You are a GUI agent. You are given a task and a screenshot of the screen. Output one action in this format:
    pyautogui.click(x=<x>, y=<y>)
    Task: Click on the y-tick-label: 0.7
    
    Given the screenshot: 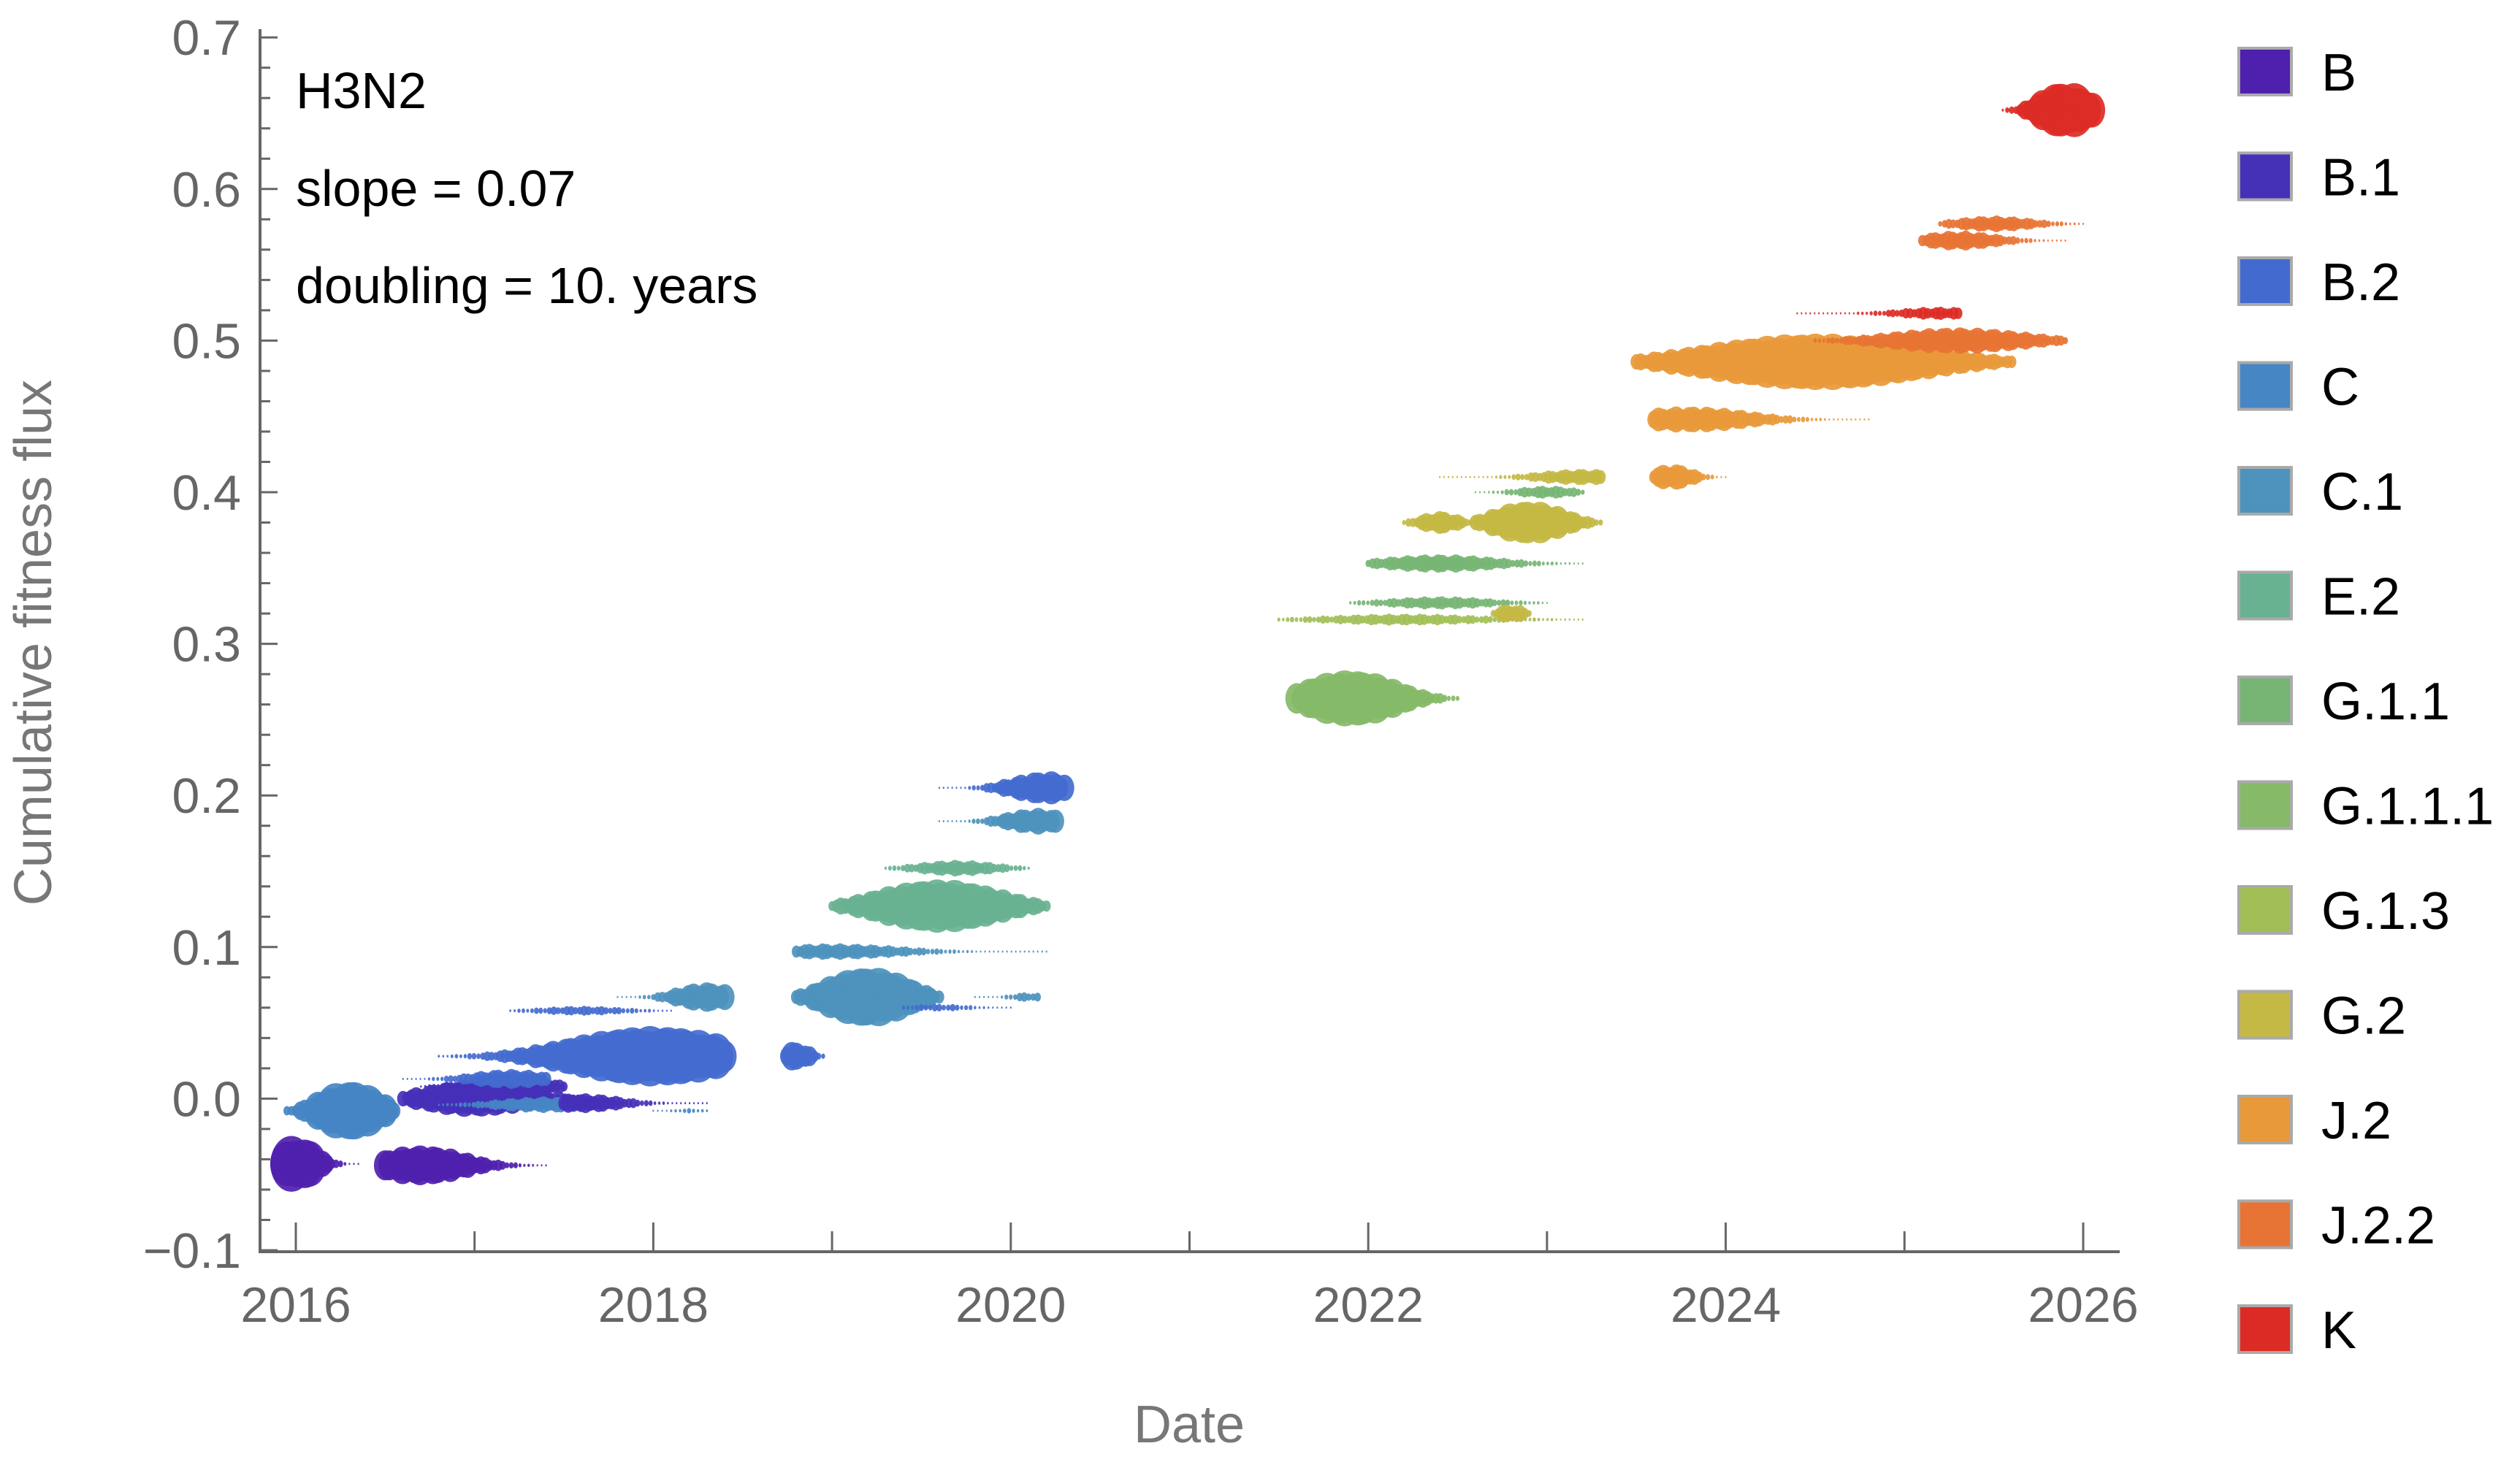 What is the action you would take?
    pyautogui.click(x=206, y=38)
    